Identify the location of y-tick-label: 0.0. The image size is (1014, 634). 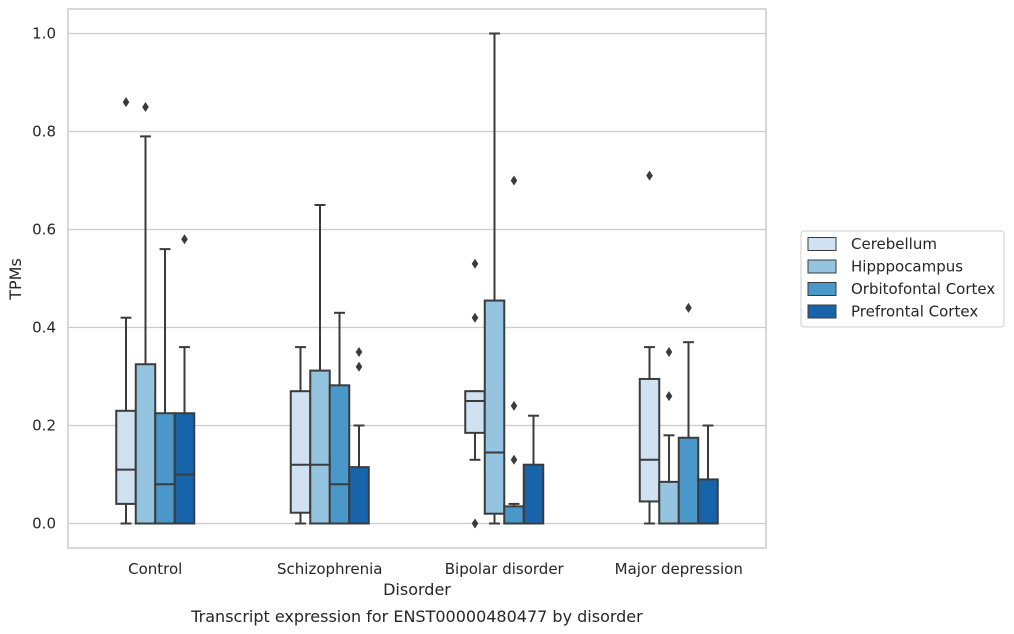
(44, 524).